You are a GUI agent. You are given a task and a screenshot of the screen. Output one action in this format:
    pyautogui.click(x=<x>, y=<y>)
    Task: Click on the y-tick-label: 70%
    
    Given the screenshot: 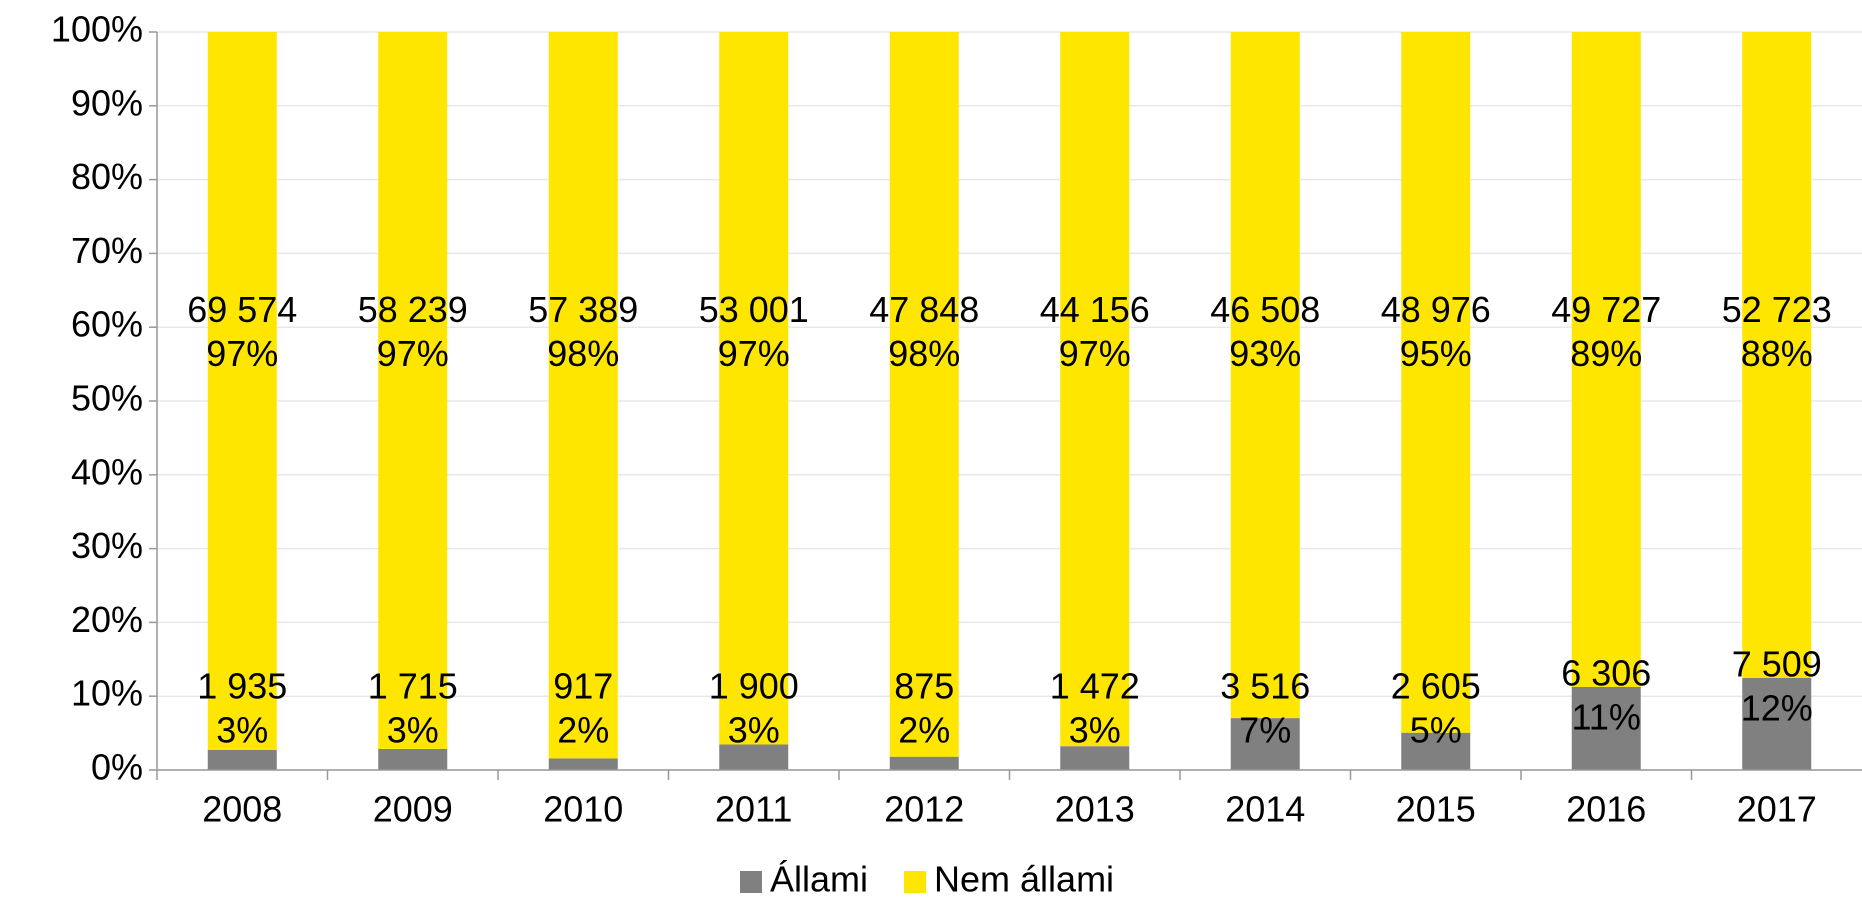 What is the action you would take?
    pyautogui.click(x=107, y=250)
    